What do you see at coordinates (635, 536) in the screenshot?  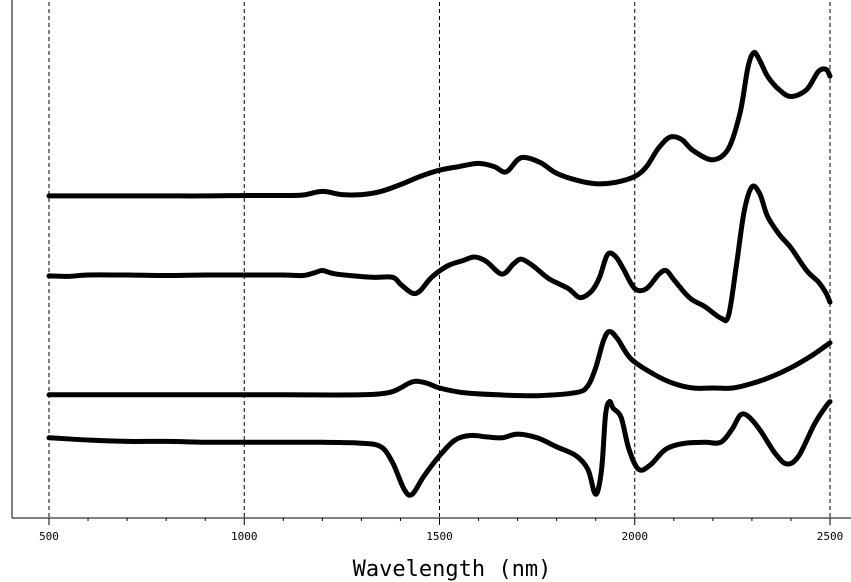 I see `x-tick-label-2000: 2000` at bounding box center [635, 536].